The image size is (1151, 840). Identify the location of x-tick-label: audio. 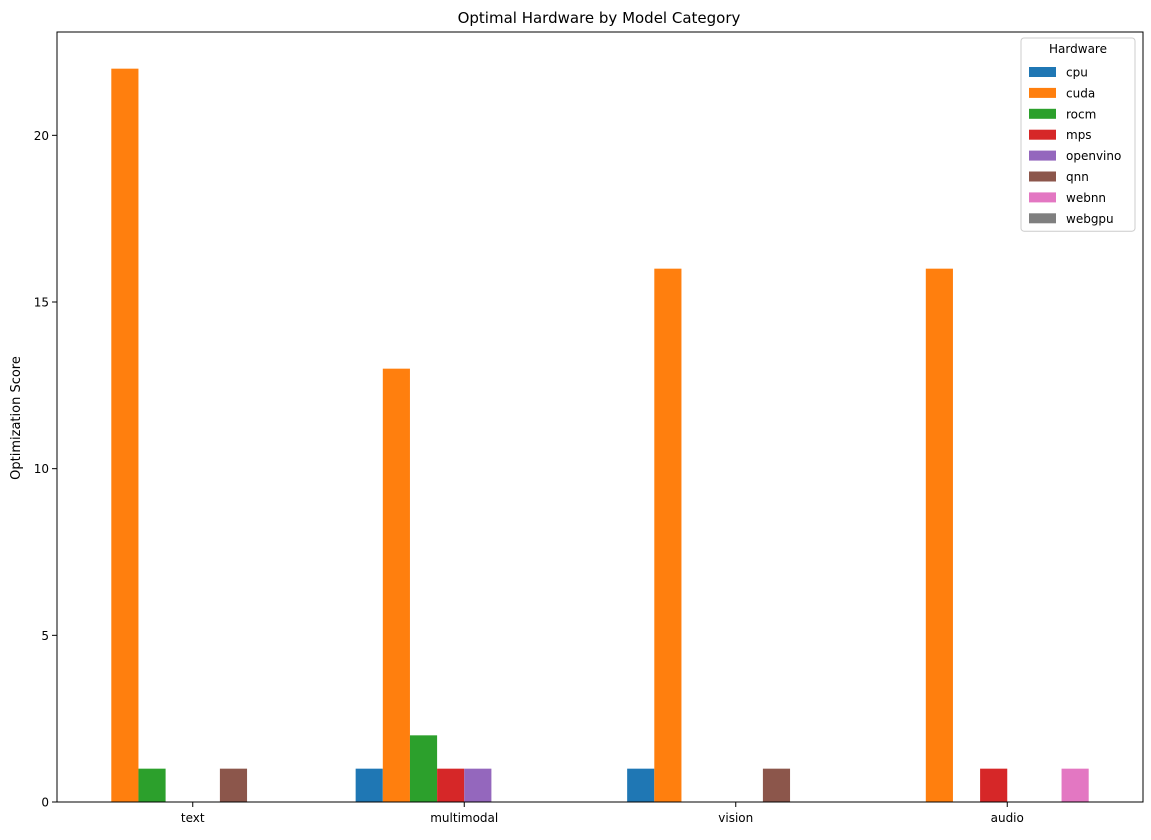
(1007, 818).